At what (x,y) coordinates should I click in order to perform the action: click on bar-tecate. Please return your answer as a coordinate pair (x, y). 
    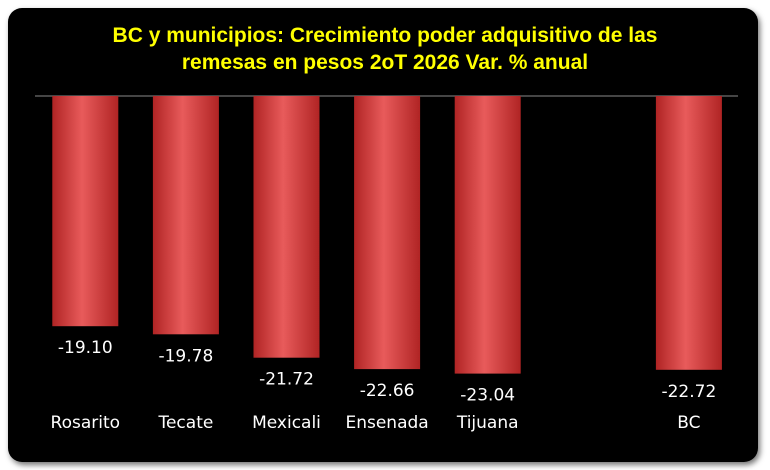
    Looking at the image, I should click on (185, 215).